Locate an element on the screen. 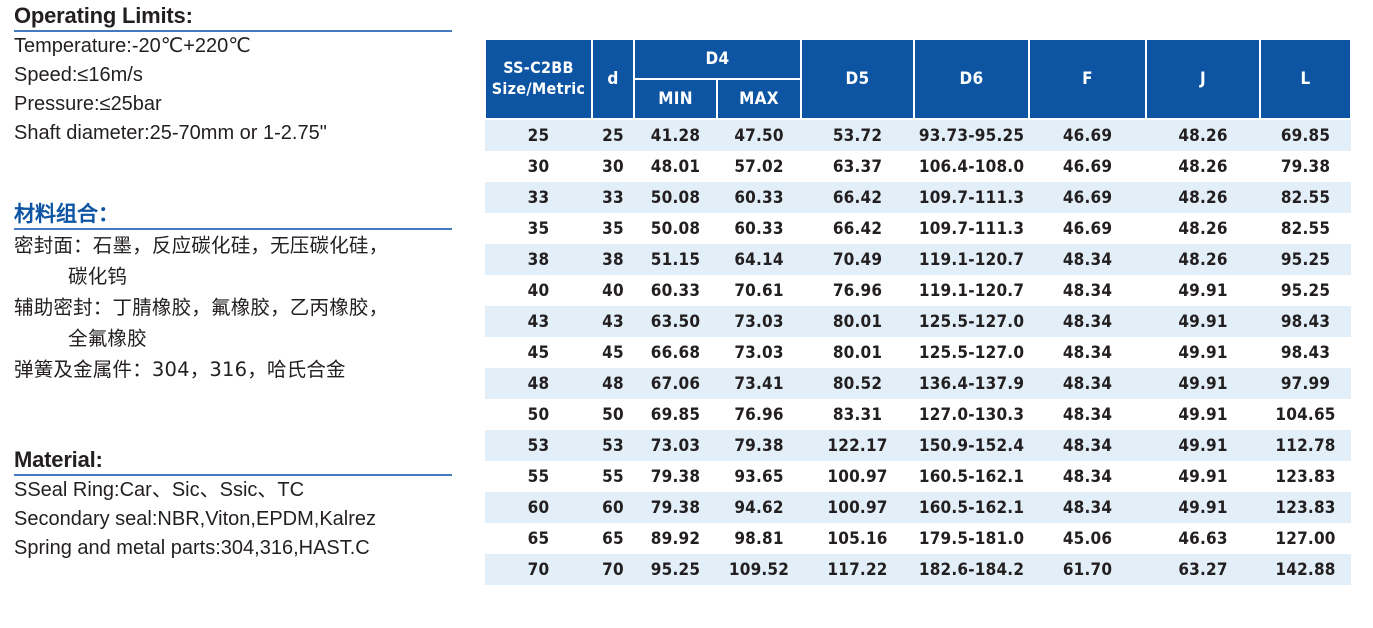 This screenshot has width=1373, height=628. material-cn-line-secondary-seal: 辅助密封：丁腈橡胶，氟橡胶，乙丙橡胶， is located at coordinates (201, 308).